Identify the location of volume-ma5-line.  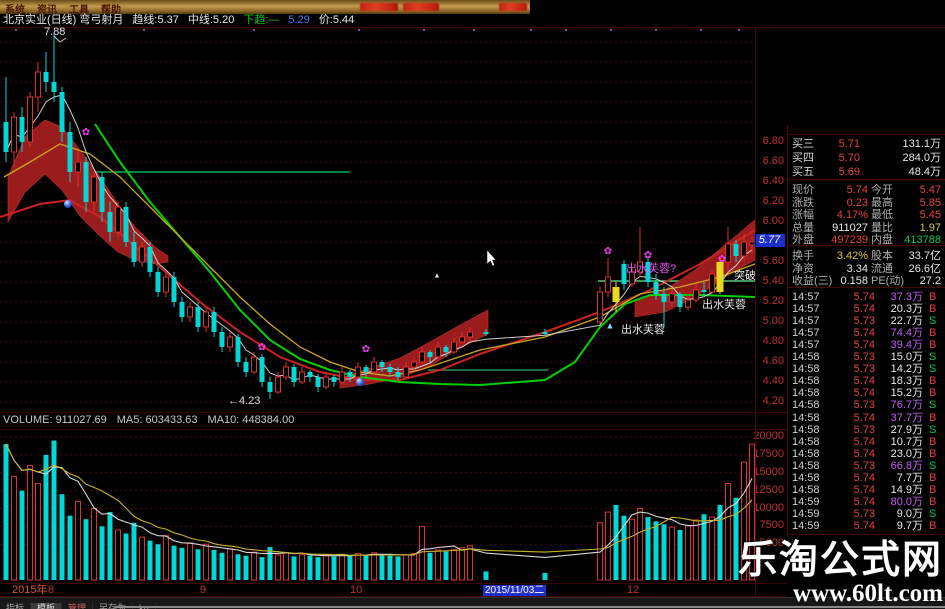
(379, 500).